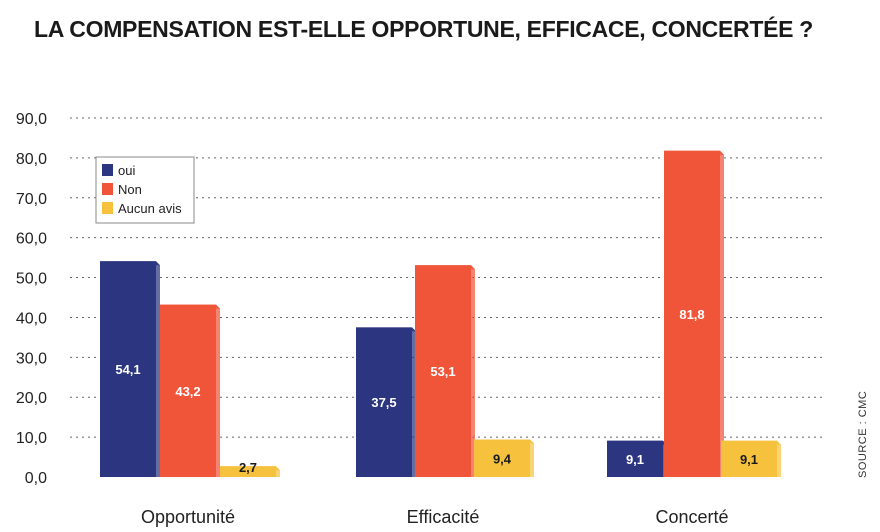  What do you see at coordinates (31, 438) in the screenshot?
I see `y-tick-label: 10,0` at bounding box center [31, 438].